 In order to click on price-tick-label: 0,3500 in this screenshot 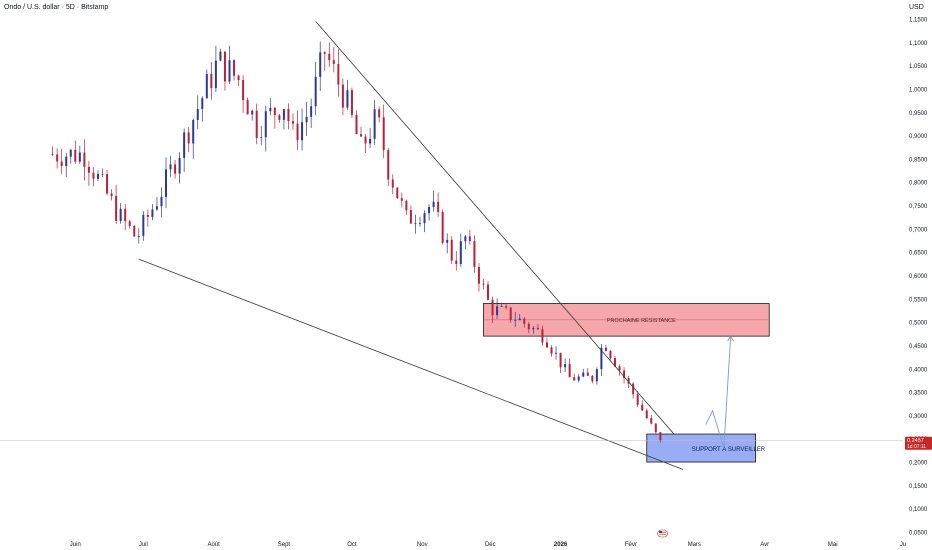, I will do `click(918, 394)`.